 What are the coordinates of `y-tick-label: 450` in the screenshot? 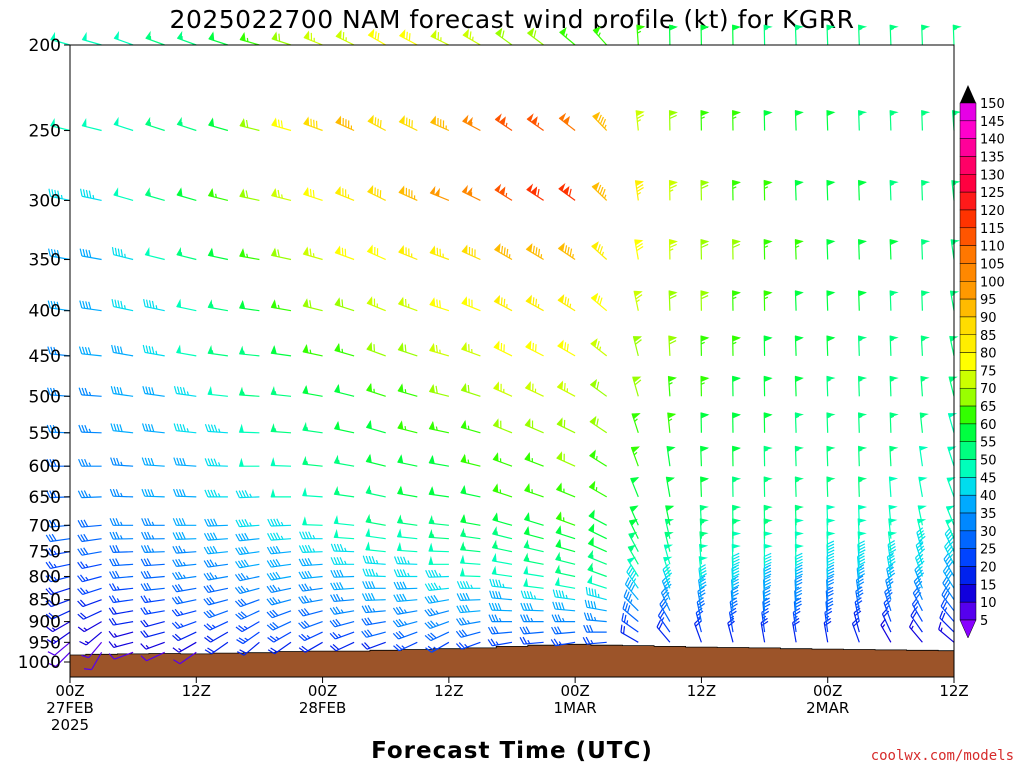 It's located at (45, 357).